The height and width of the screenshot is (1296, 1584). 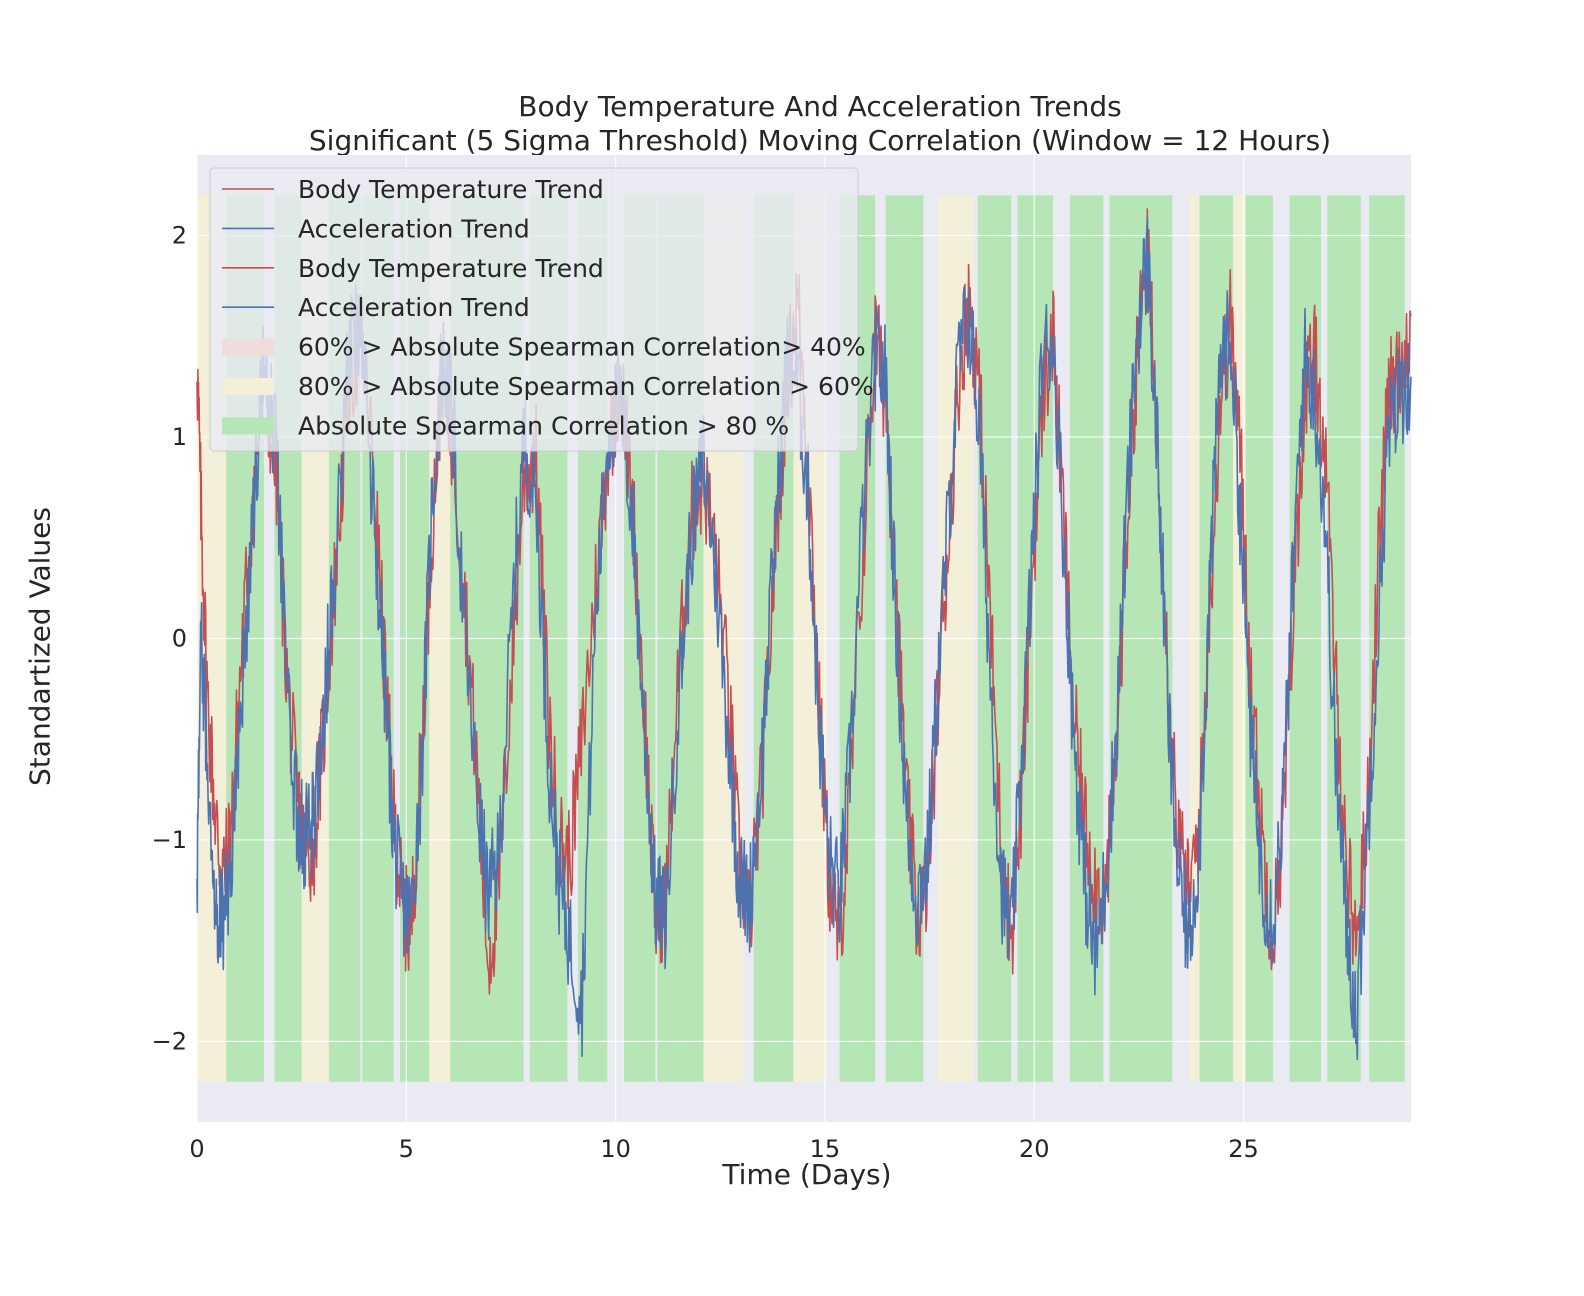 I want to click on x-tick-label: 0, so click(x=196, y=1149).